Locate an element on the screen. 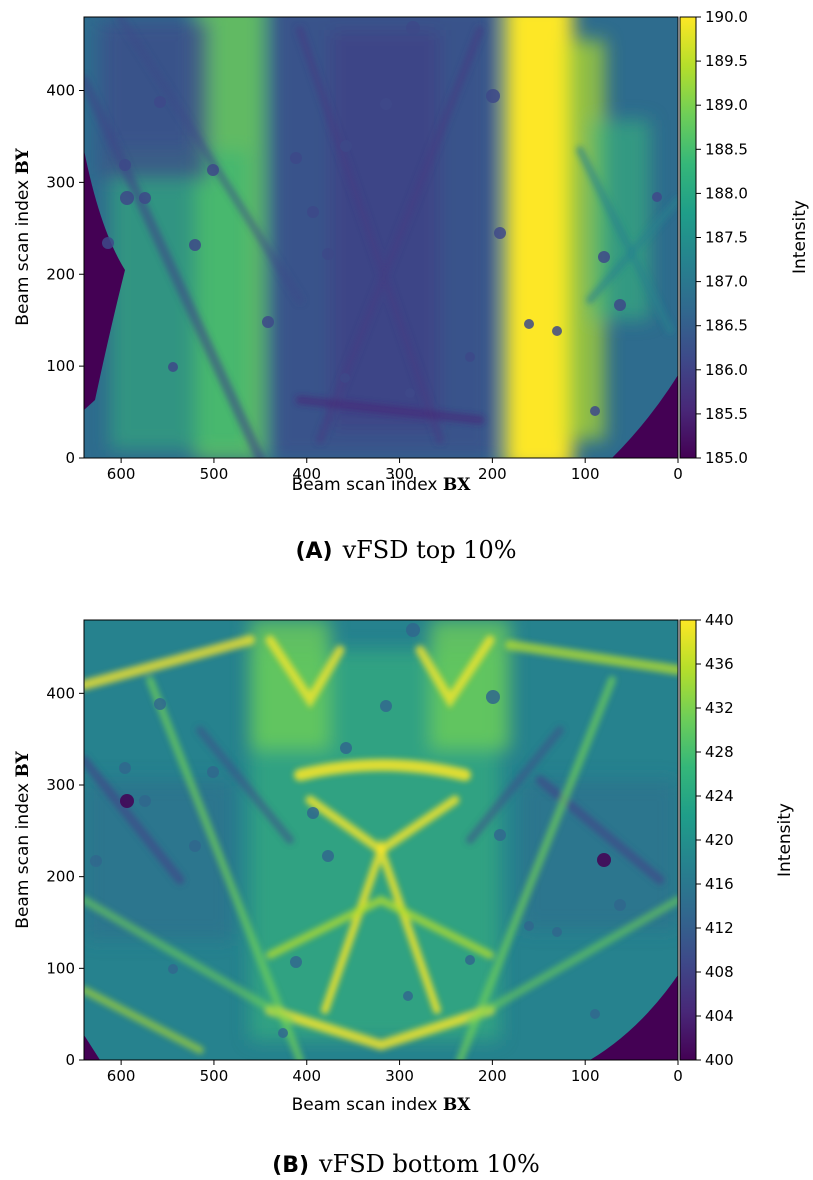 This screenshot has height=1180, width=813. colorbar-tick-label: 408 is located at coordinates (719, 972).